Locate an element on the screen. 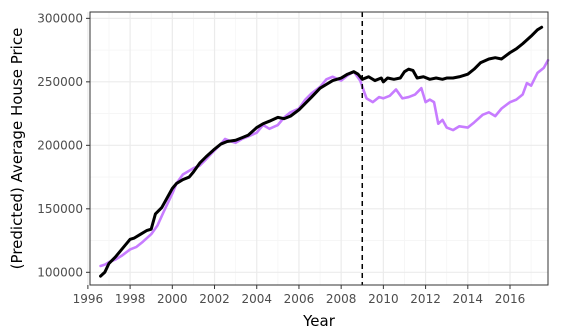 The height and width of the screenshot is (331, 563). x-tick-label: 2010 is located at coordinates (383, 299).